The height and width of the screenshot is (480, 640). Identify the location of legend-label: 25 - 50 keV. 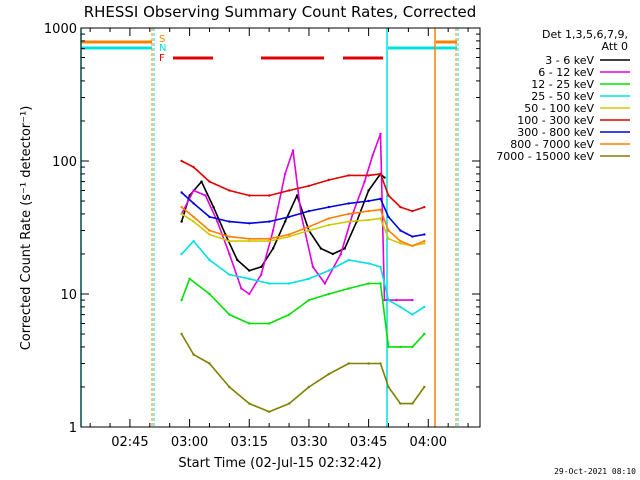
(562, 96).